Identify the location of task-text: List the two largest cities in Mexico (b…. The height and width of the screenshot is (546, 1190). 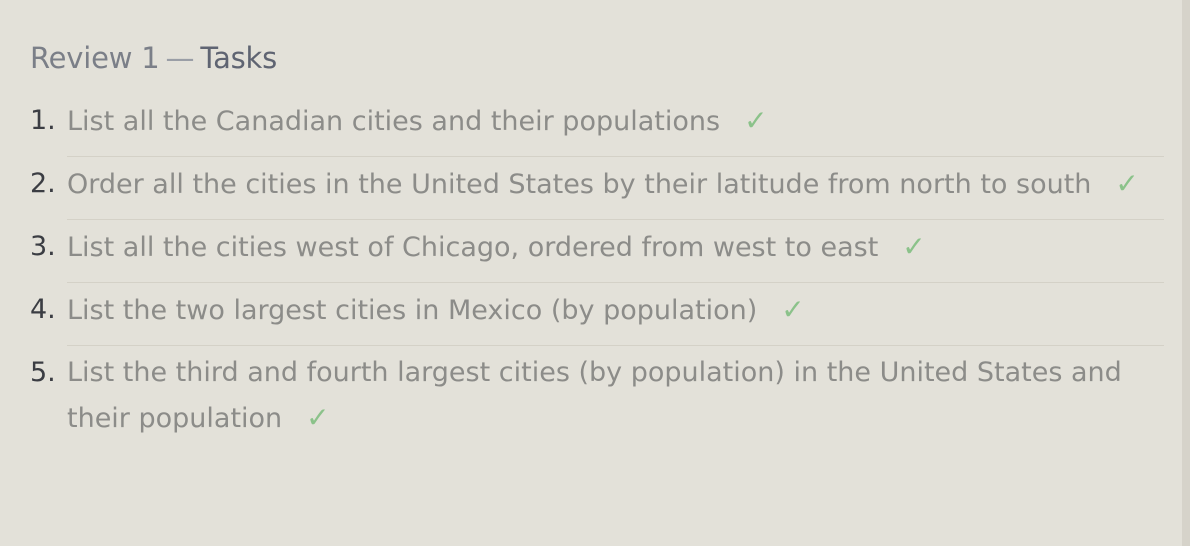
(412, 310).